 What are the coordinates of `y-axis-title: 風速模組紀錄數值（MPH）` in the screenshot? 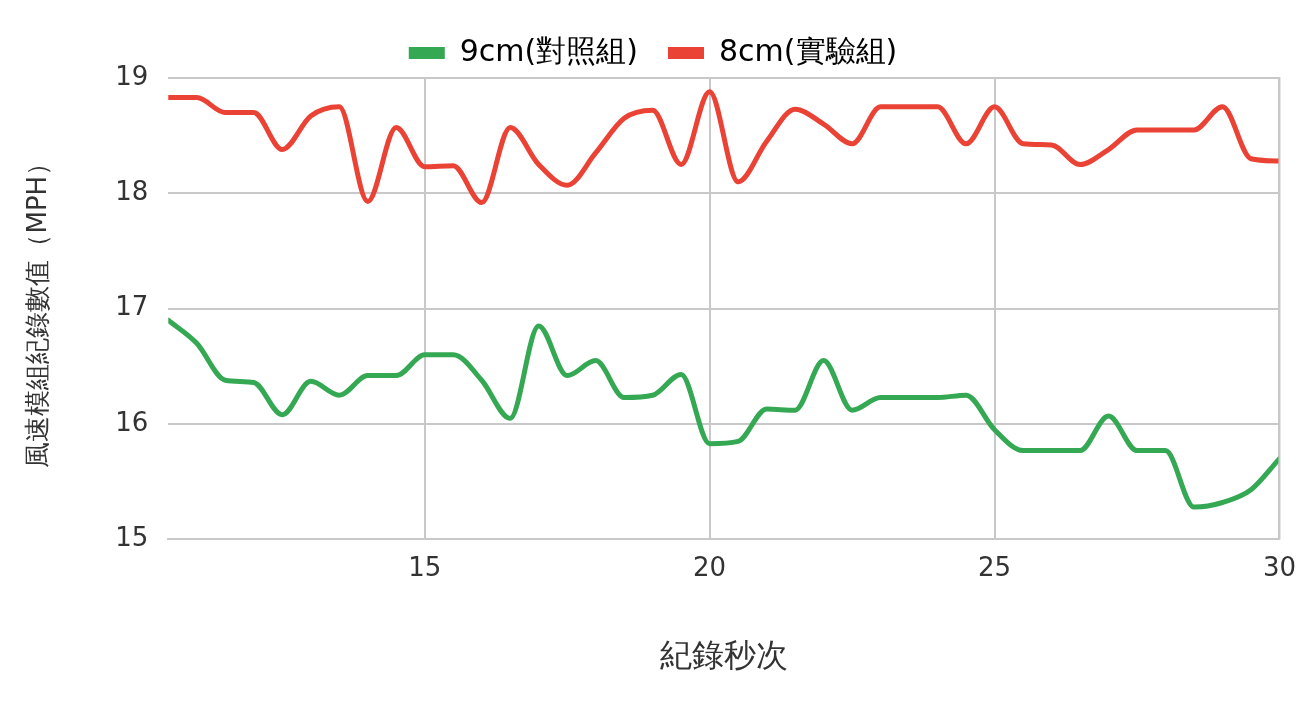 It's located at (37, 308).